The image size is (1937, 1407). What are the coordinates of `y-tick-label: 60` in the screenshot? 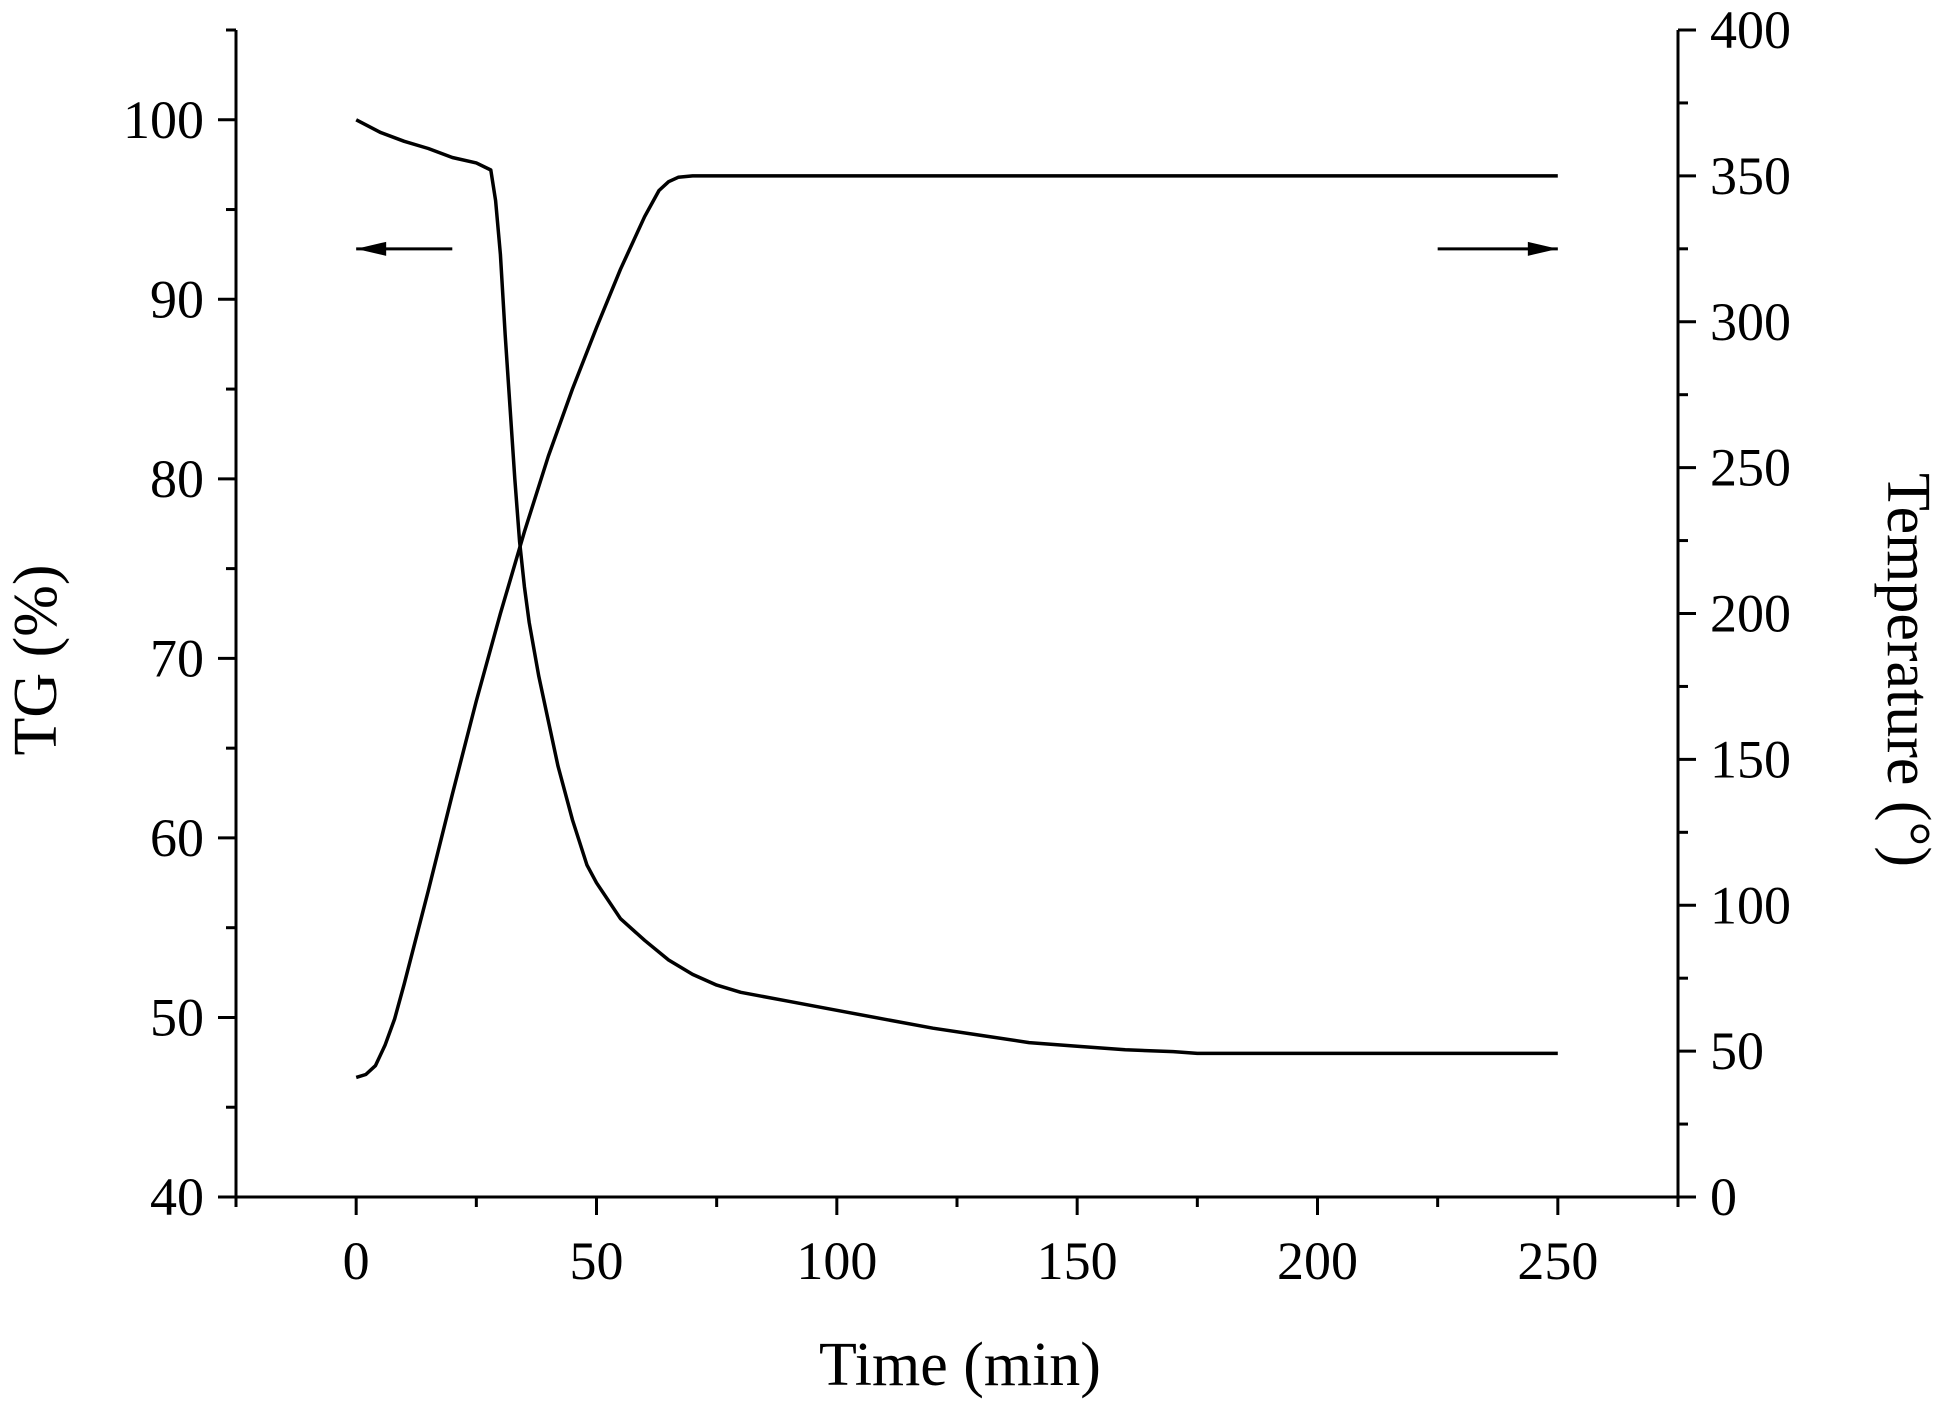 It's located at (177, 838).